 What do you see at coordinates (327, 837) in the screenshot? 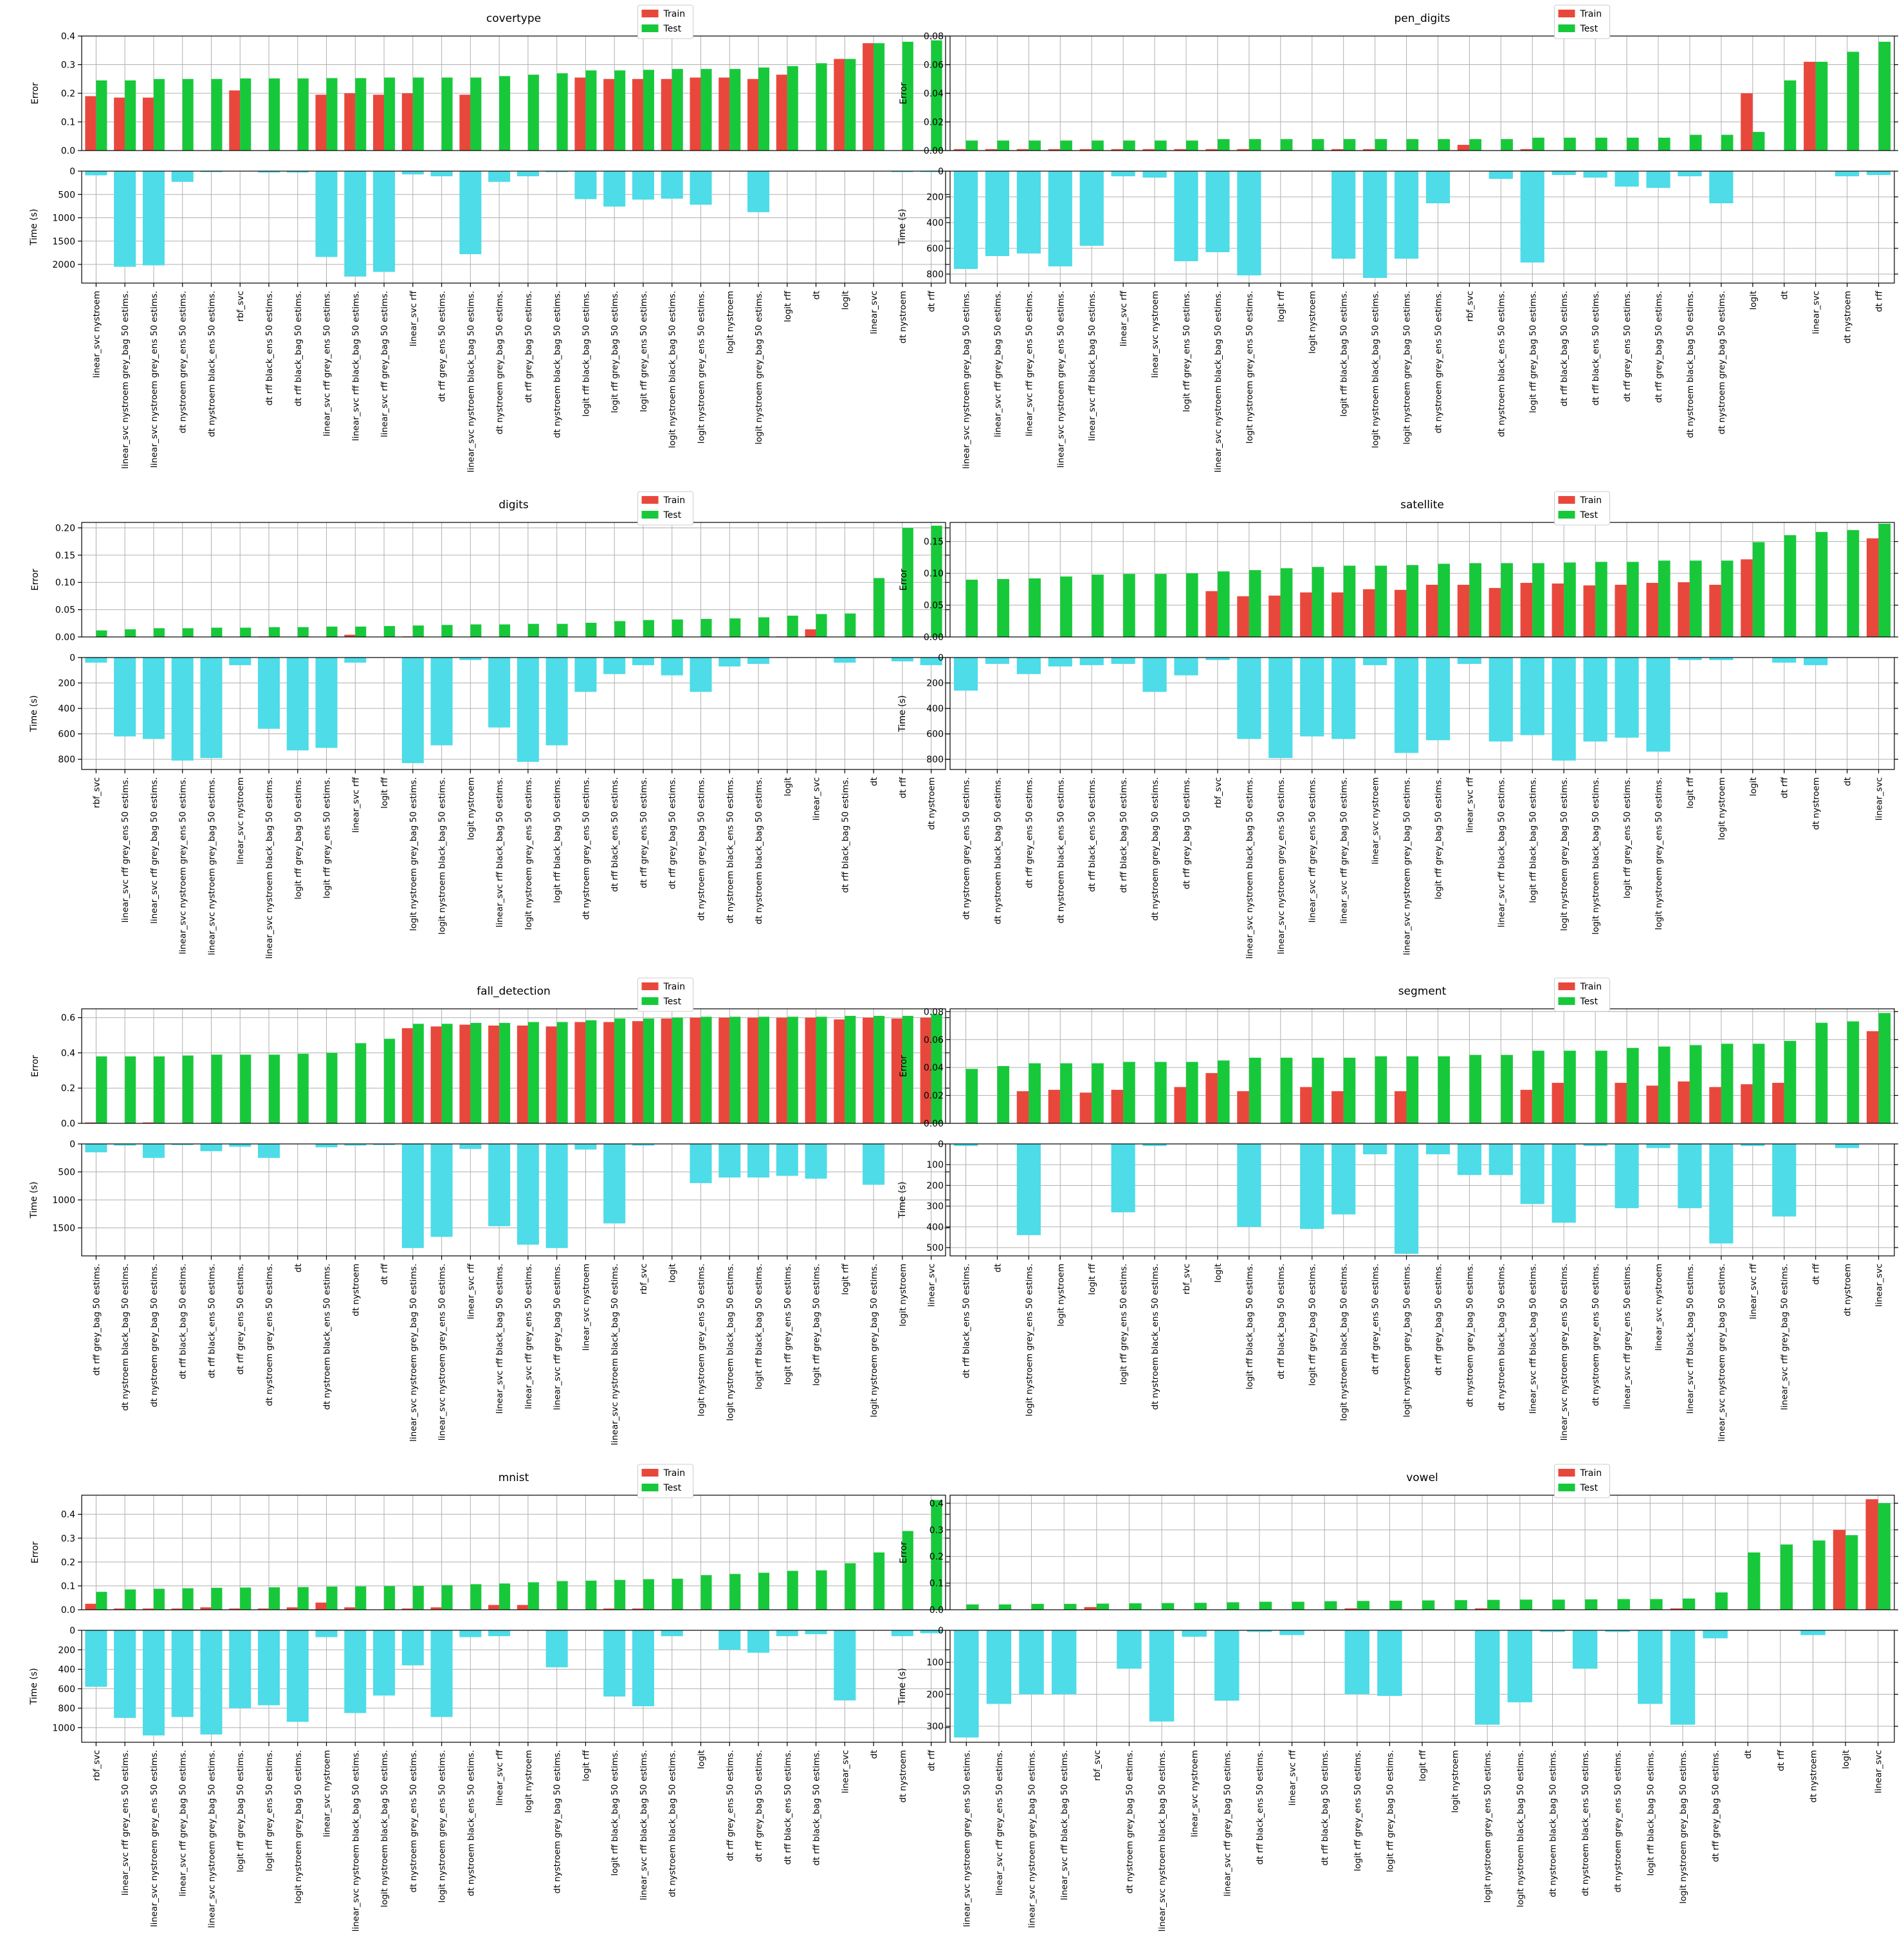
I see `category-label: logit rff grey_ens 50 estims.` at bounding box center [327, 837].